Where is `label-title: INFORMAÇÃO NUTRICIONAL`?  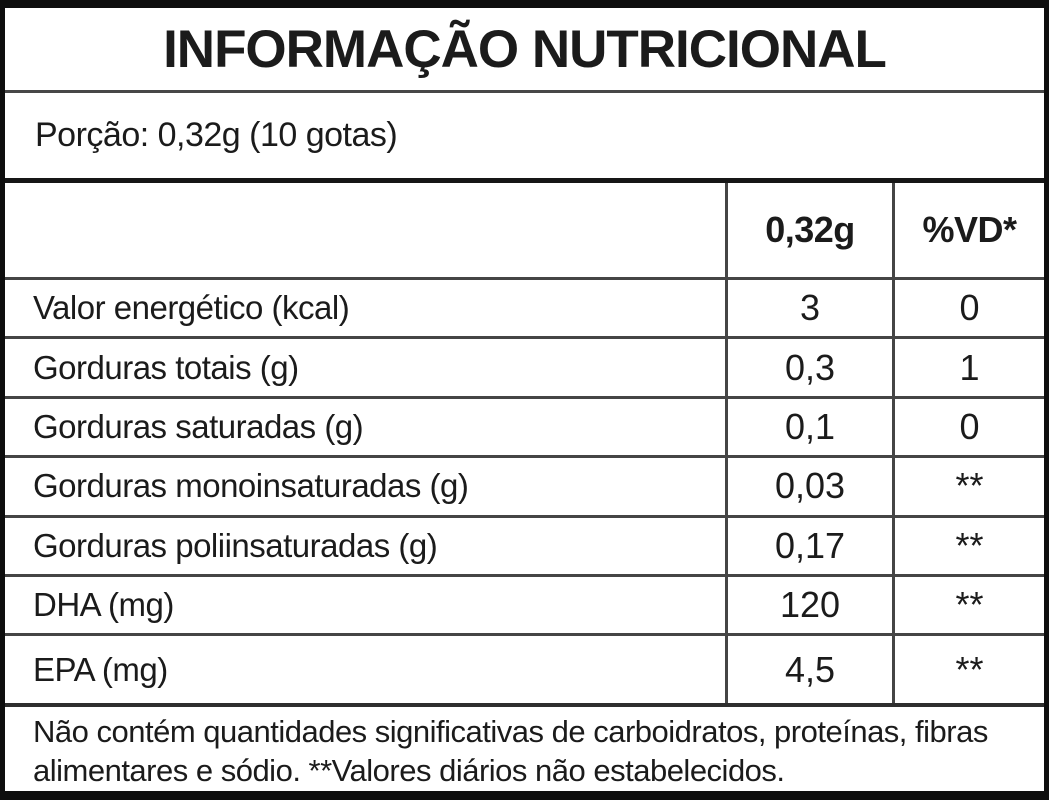
label-title: INFORMAÇÃO NUTRICIONAL is located at coordinates (525, 49).